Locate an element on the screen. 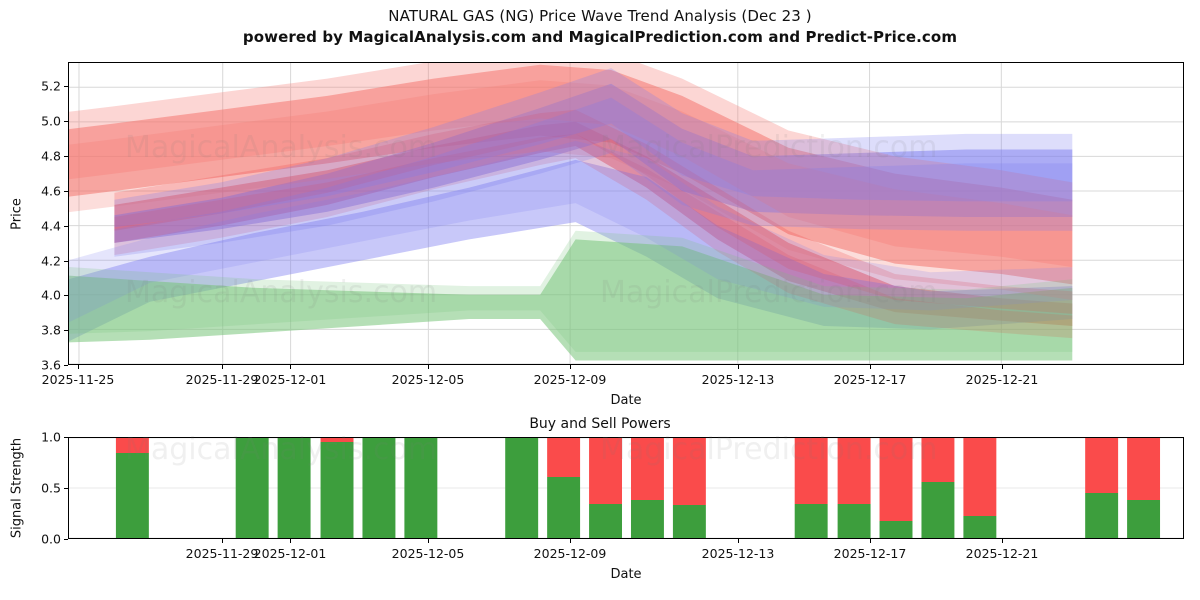 This screenshot has width=1200, height=600. power-x-axis-label: Date is located at coordinates (626, 574).